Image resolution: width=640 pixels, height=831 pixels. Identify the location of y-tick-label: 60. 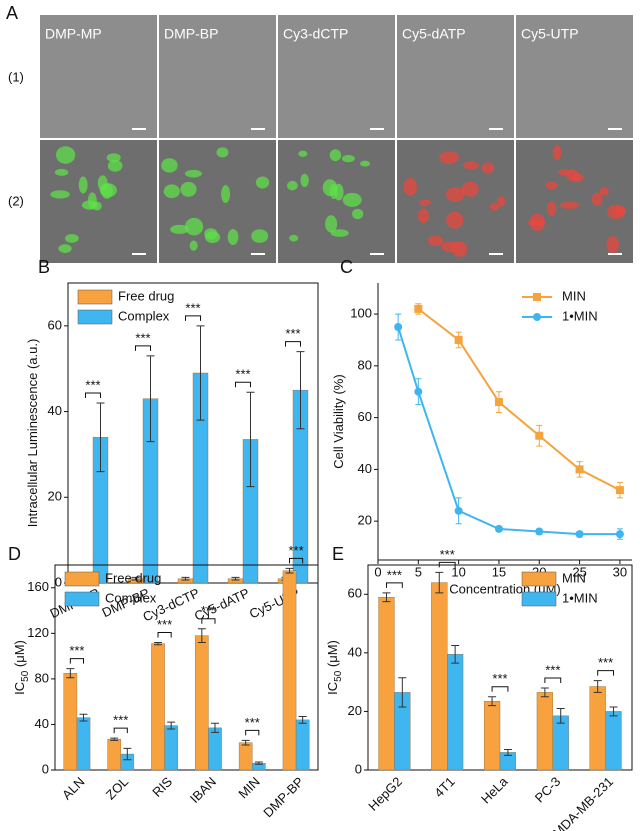
(365, 416).